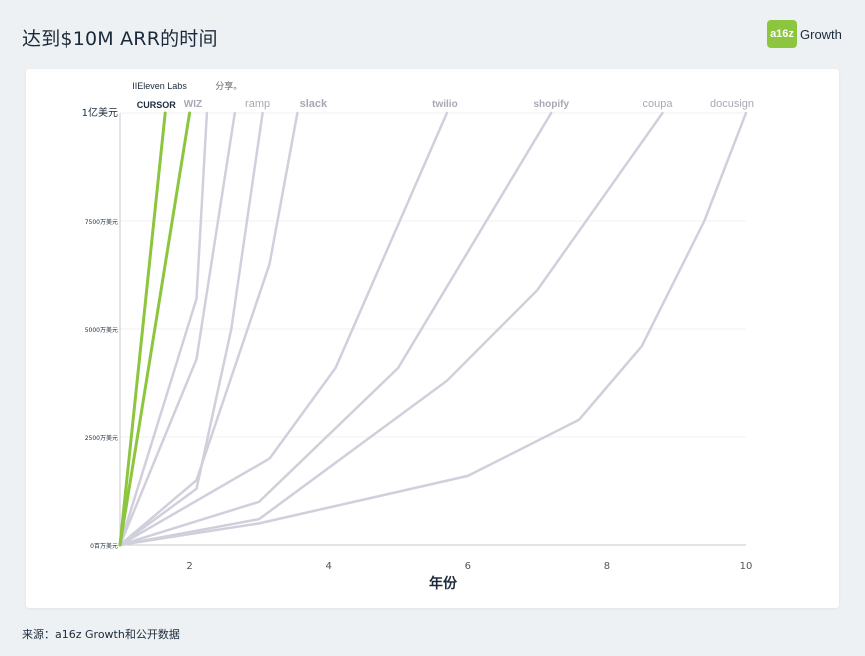  What do you see at coordinates (551, 104) in the screenshot?
I see `series-label: shopify` at bounding box center [551, 104].